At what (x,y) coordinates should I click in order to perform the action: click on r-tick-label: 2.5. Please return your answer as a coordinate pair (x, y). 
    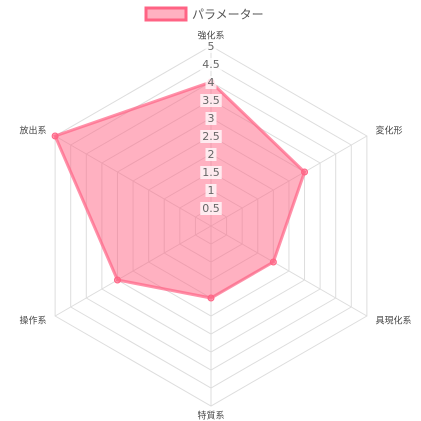
    Looking at the image, I should click on (211, 136).